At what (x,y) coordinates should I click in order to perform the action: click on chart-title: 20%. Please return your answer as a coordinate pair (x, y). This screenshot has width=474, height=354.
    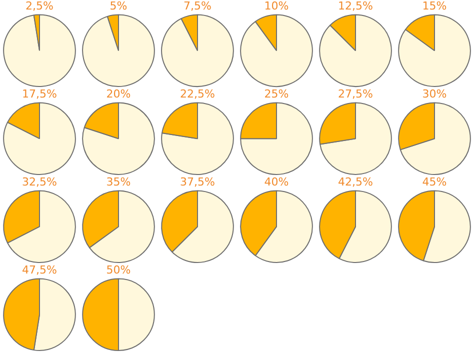
    Looking at the image, I should click on (118, 93).